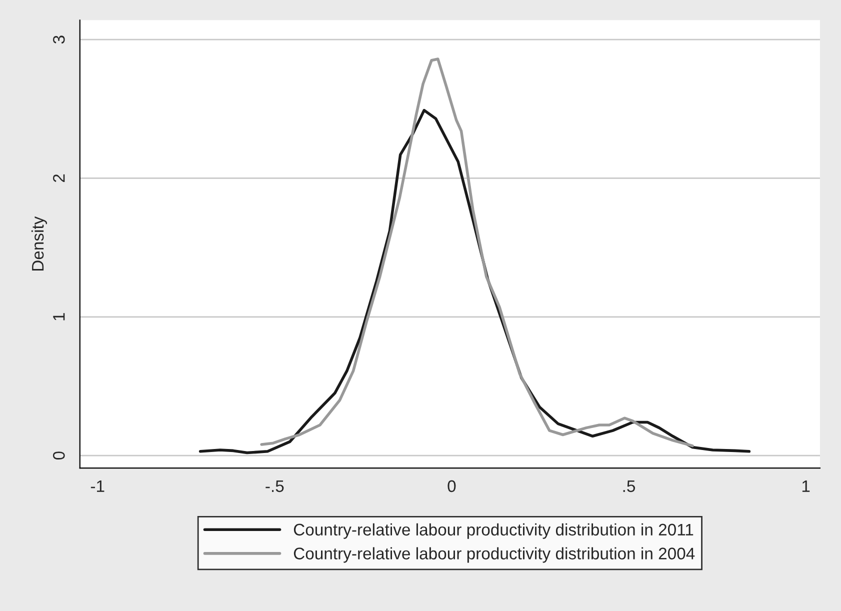 The image size is (841, 611). What do you see at coordinates (494, 555) in the screenshot?
I see `legend-label: Country-relative labour productivity distribution in 2004` at bounding box center [494, 555].